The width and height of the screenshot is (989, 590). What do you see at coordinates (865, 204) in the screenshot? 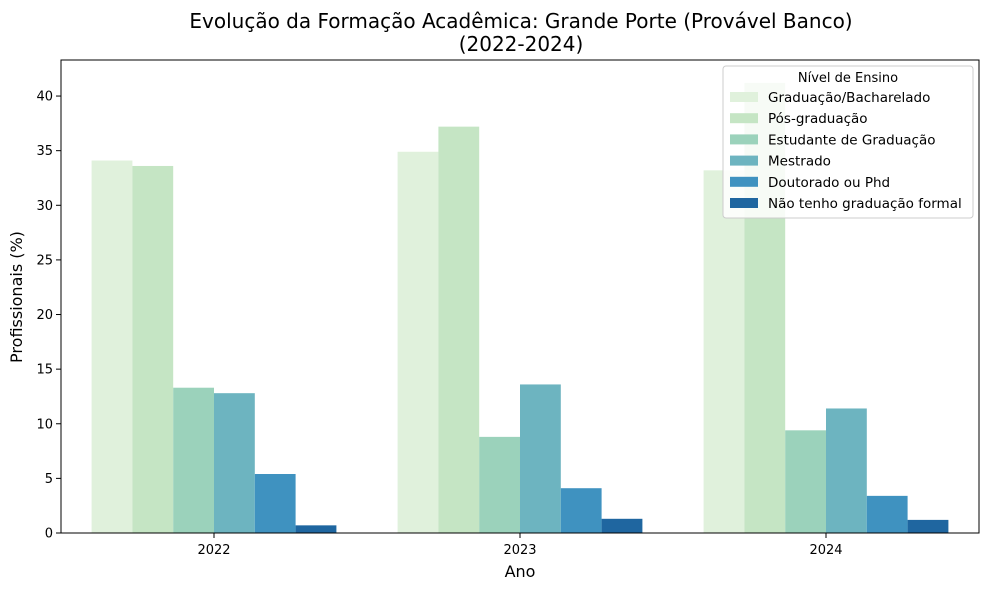
I see `legend-label: Não tenho graduação formal` at bounding box center [865, 204].